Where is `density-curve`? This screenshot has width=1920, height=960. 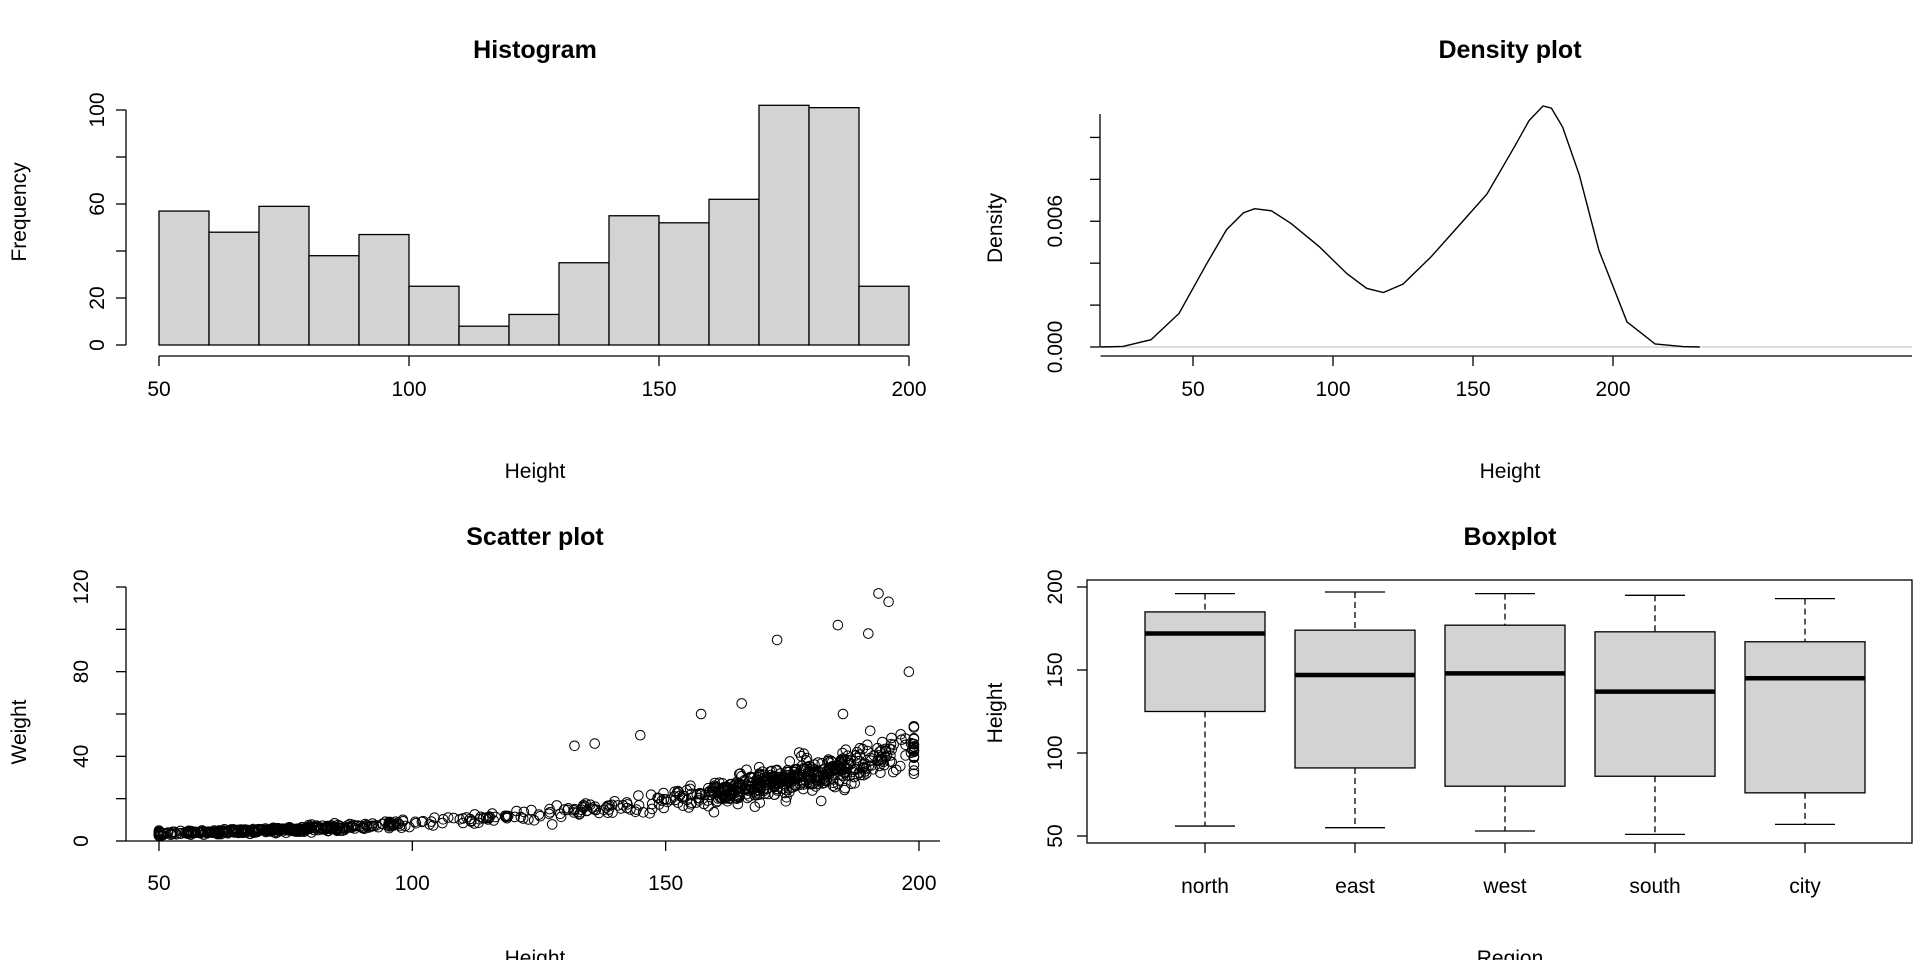 density-curve is located at coordinates (1400, 226).